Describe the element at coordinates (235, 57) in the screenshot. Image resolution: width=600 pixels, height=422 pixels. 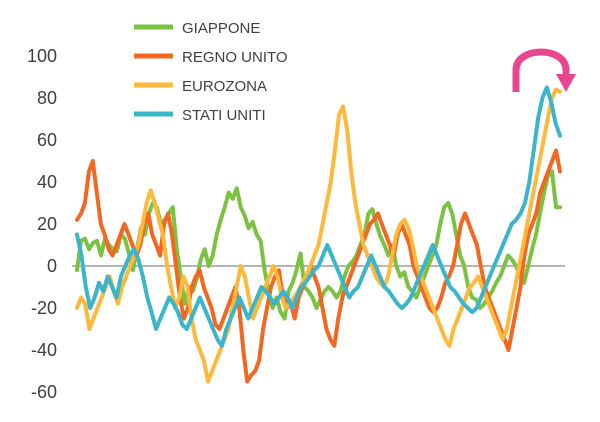
I see `legend-label: REGNO UNITO` at that location.